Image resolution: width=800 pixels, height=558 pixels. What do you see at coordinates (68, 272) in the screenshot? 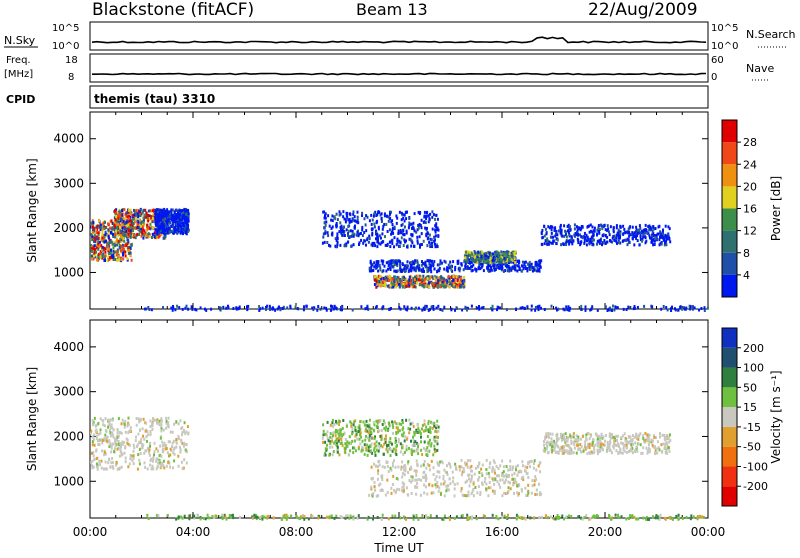
I see `y-tick-label: 1000` at bounding box center [68, 272].